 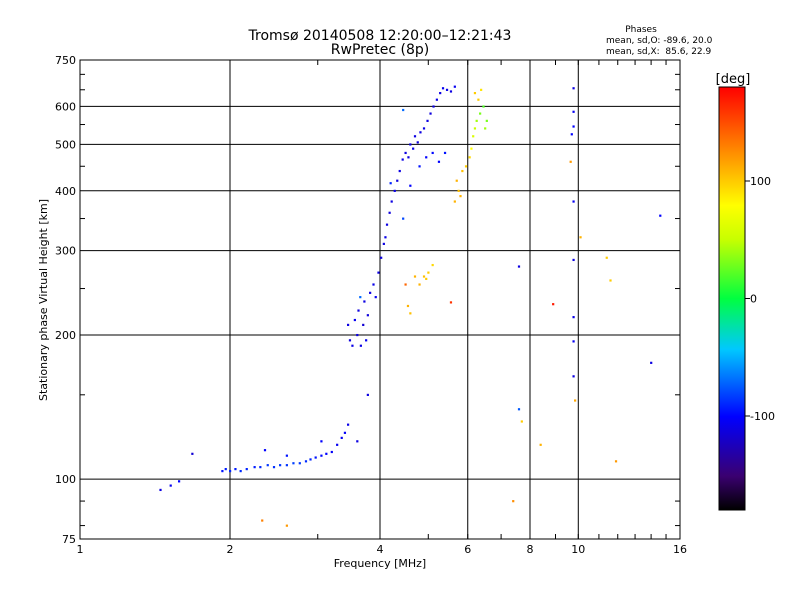 I want to click on x-tick-label: 10, so click(x=578, y=549).